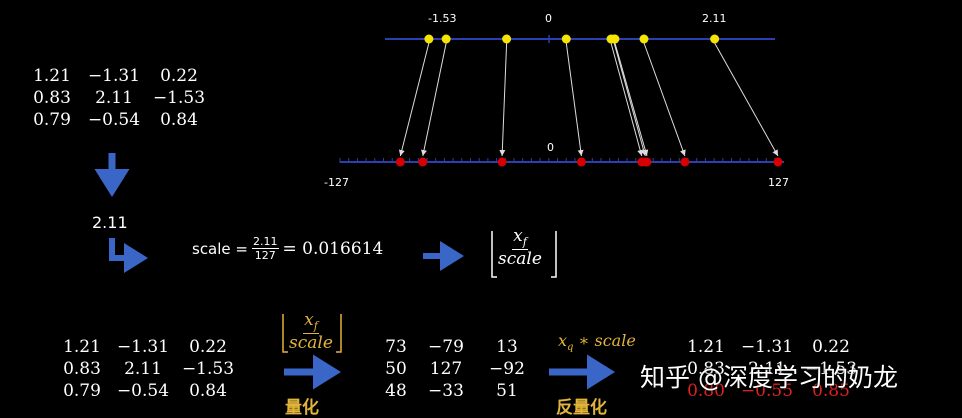  What do you see at coordinates (507, 391) in the screenshot?
I see `matrix-cell: 51` at bounding box center [507, 391].